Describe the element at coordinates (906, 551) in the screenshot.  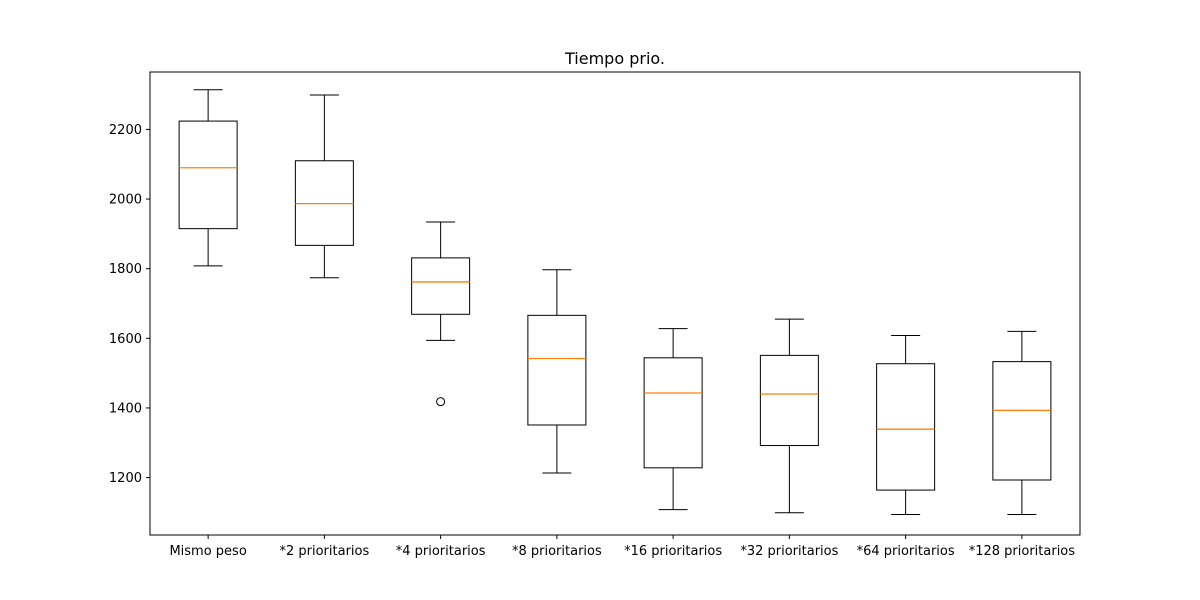
I see `x-tick-label: *64 prioritarios` at that location.